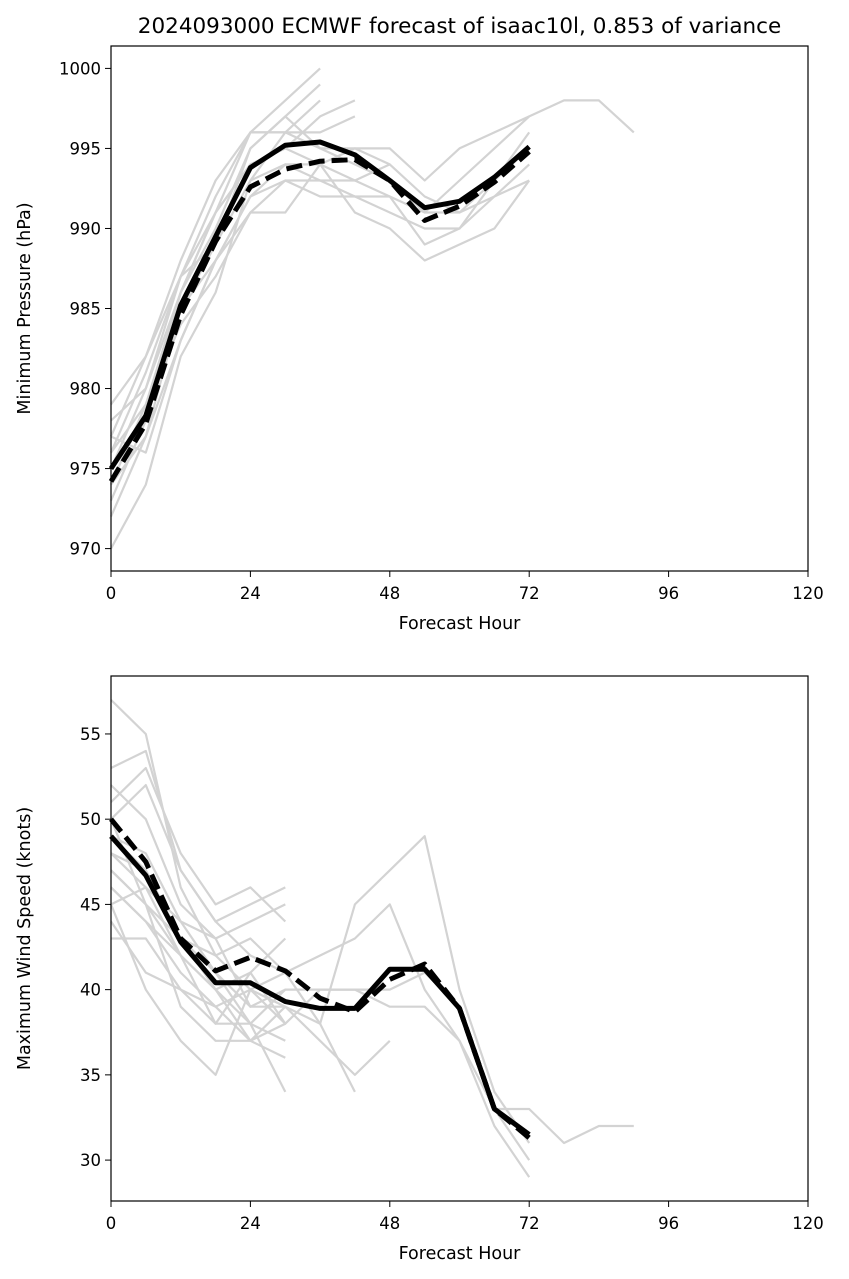 This screenshot has height=1279, width=849. I want to click on pressure-x-axis-label: Forecast Hour, so click(460, 624).